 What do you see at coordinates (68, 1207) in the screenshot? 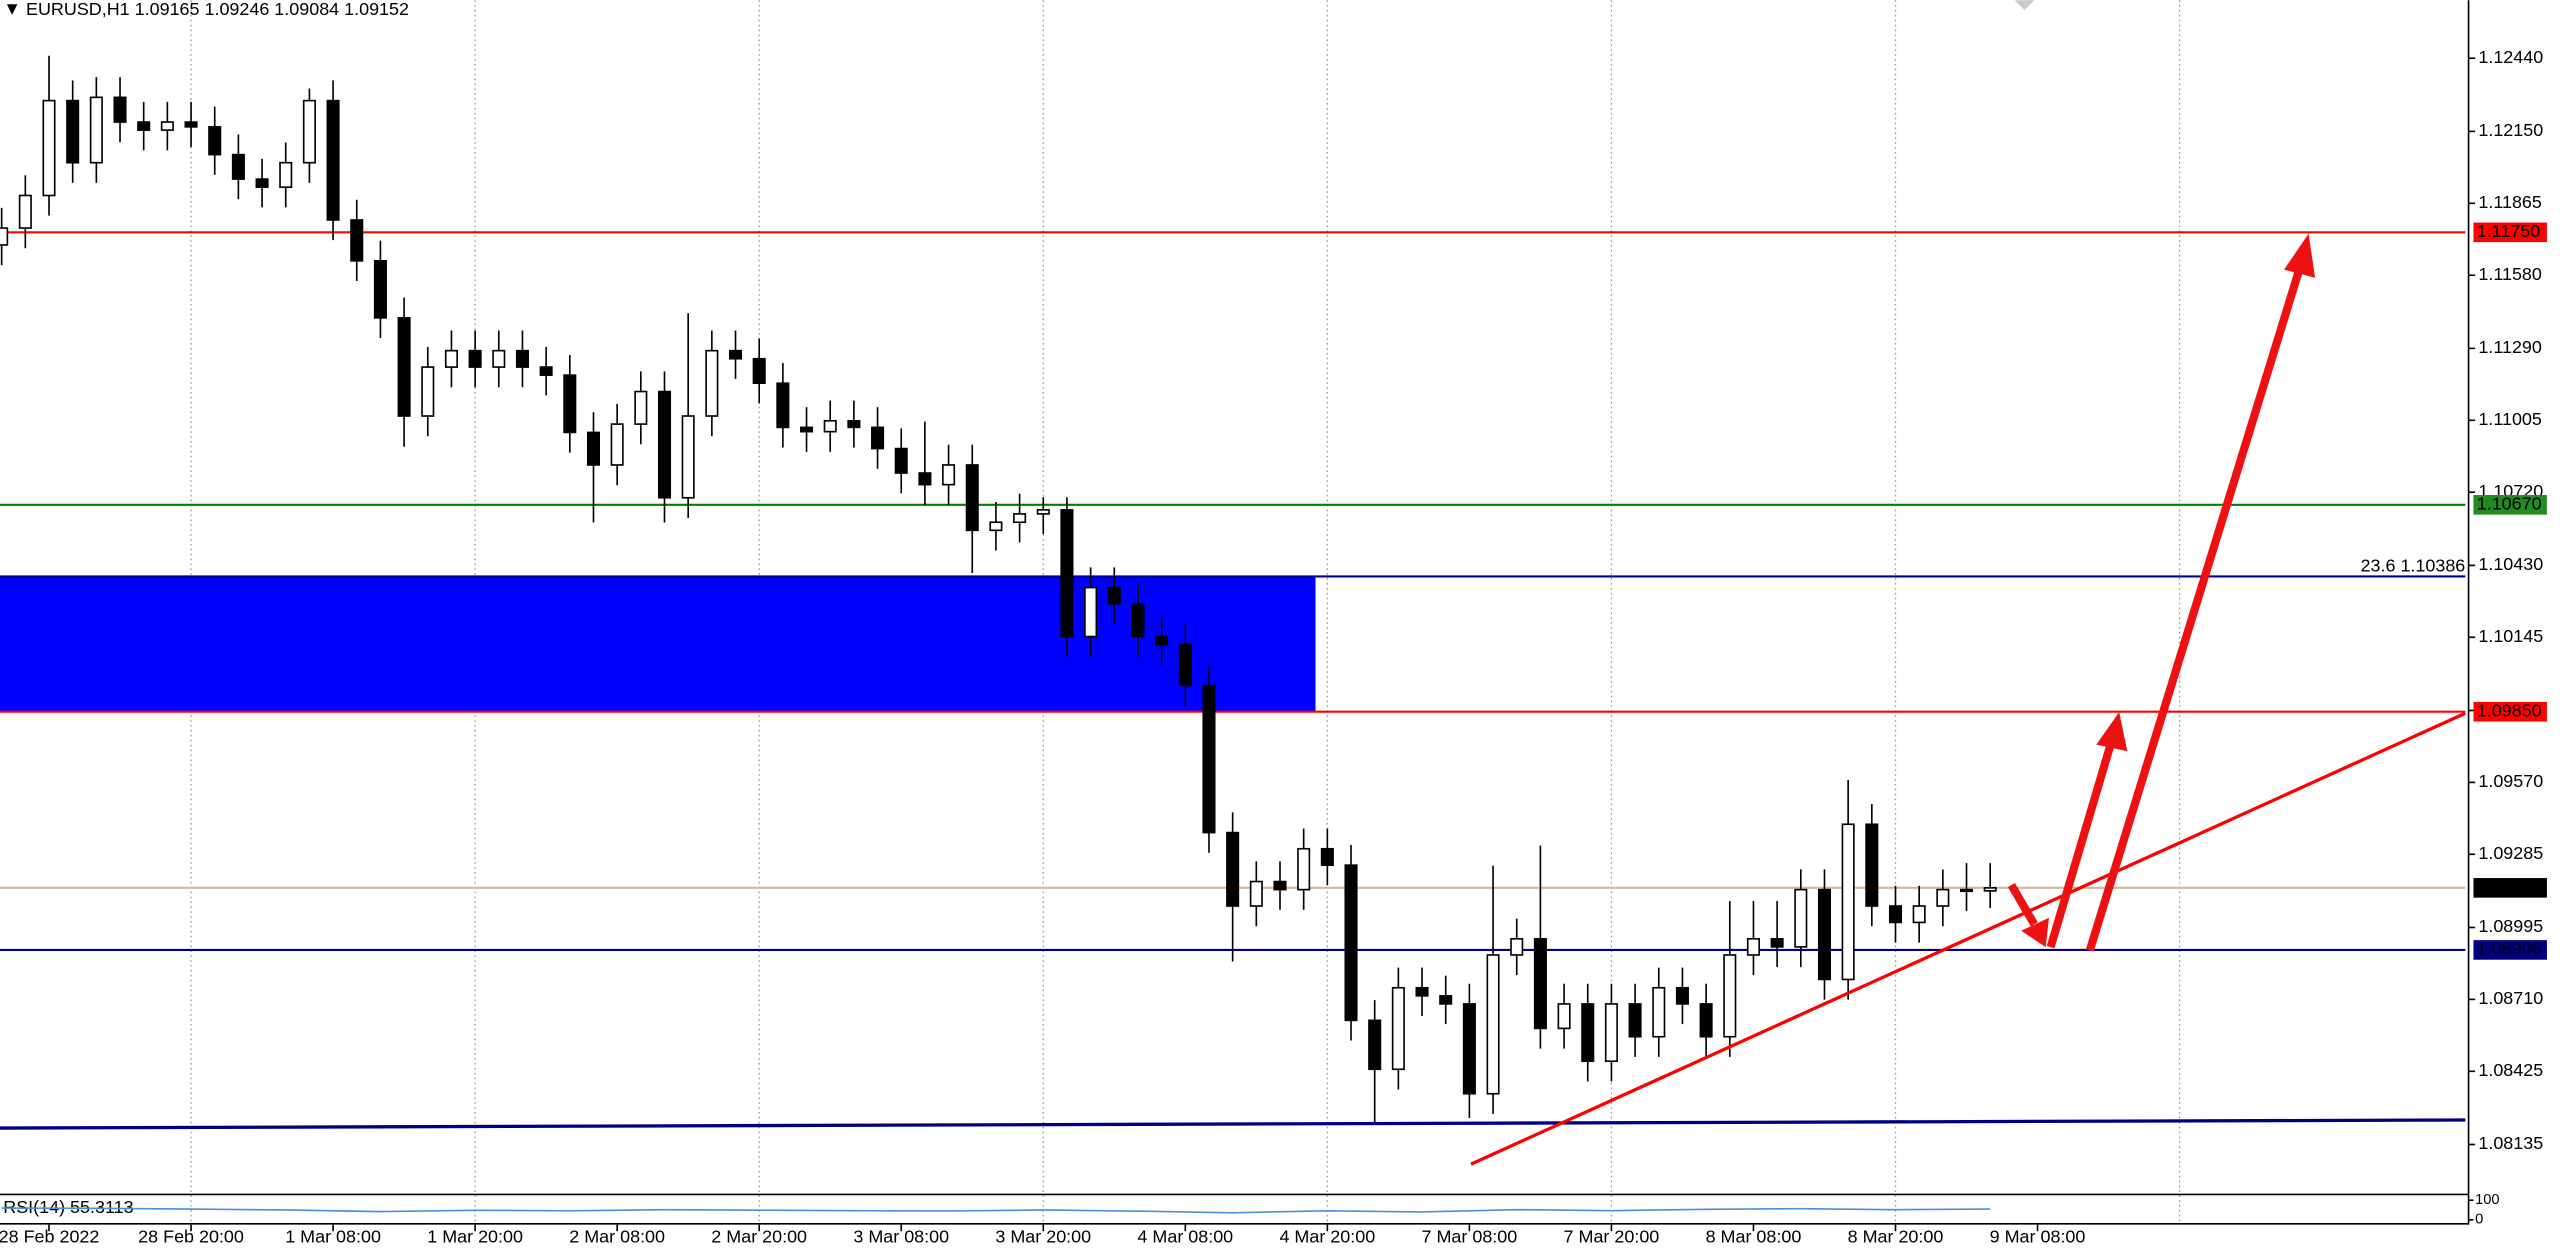
I see `rsi-label: RSI(14) 55.3113` at bounding box center [68, 1207].